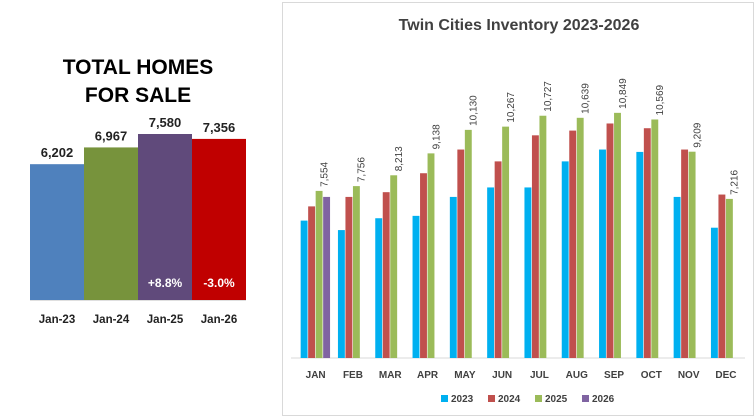 The width and height of the screenshot is (756, 419). Describe the element at coordinates (586, 98) in the screenshot. I see `data-label: 10,639` at that location.